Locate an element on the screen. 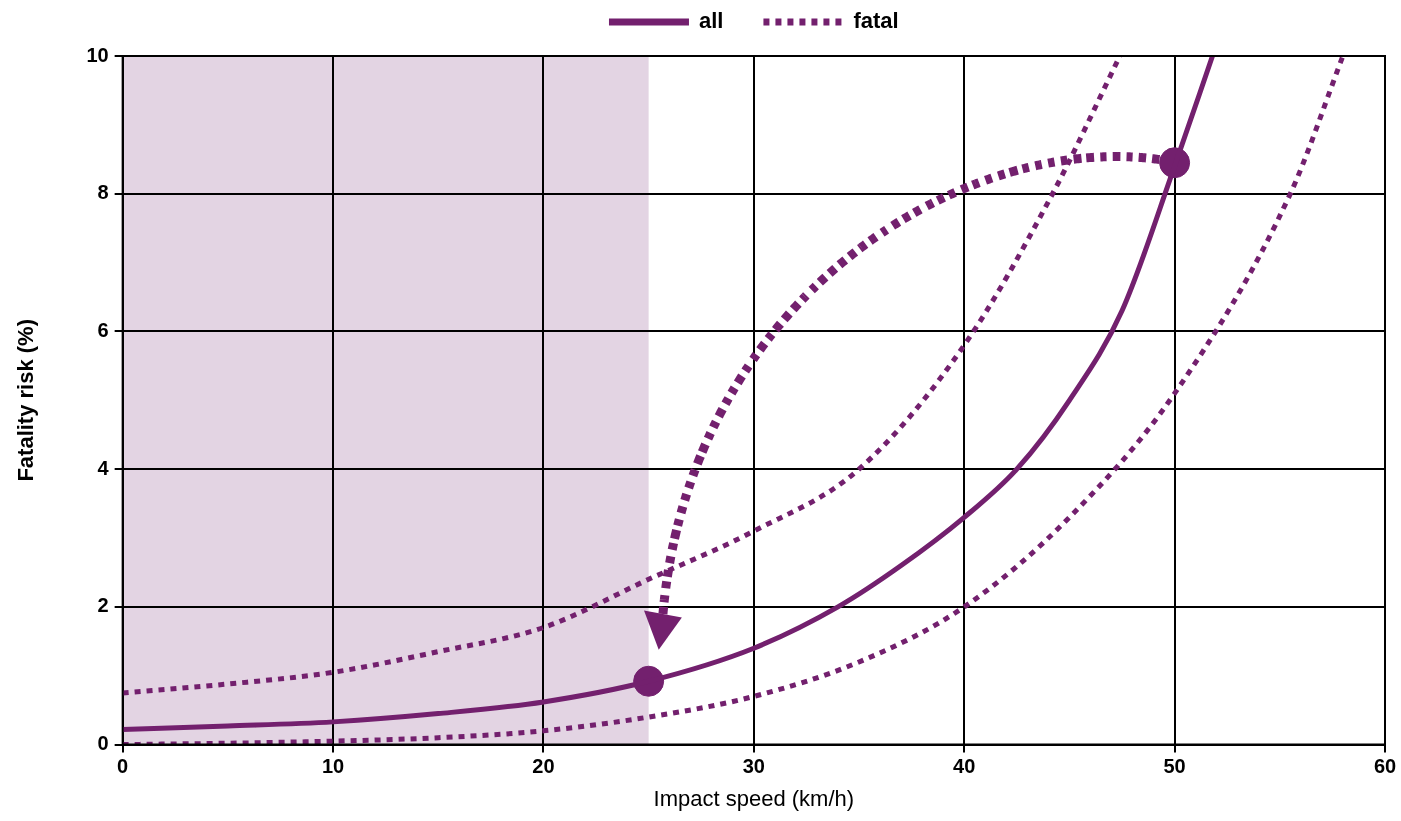 The image size is (1401, 821). x-tick-label: 40 is located at coordinates (964, 766).